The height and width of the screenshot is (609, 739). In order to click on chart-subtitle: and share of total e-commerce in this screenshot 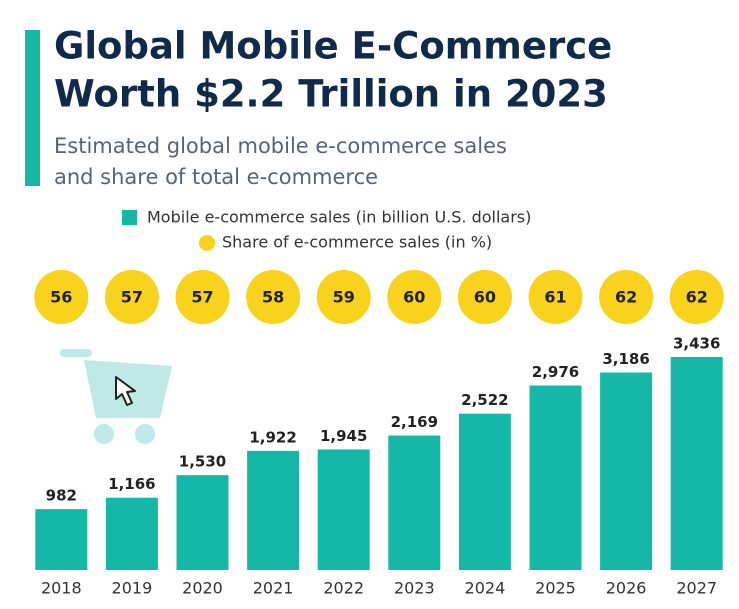, I will do `click(216, 177)`.